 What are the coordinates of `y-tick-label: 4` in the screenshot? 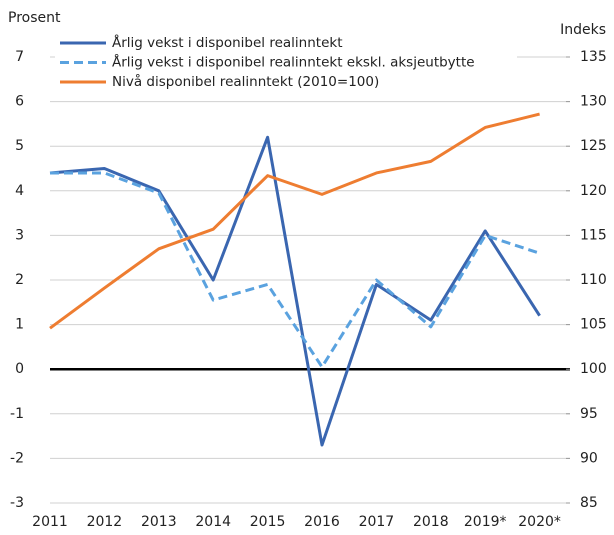 It's located at (19, 191).